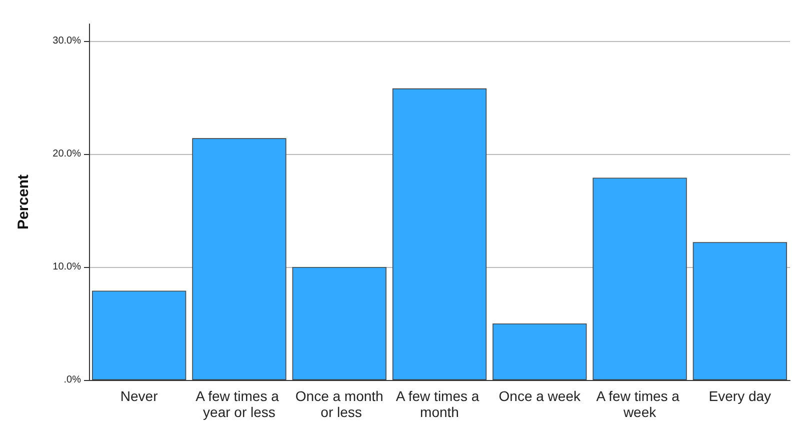 The image size is (806, 448). I want to click on y-axis-title: Percent, so click(23, 202).